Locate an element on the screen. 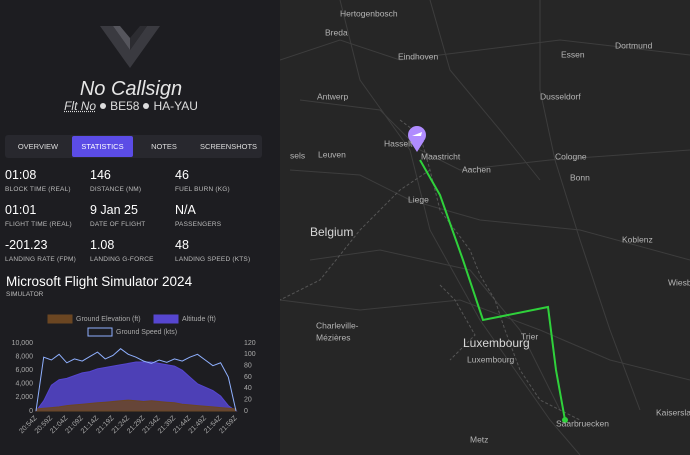 The height and width of the screenshot is (455, 690). airport-marker is located at coordinates (417, 139).